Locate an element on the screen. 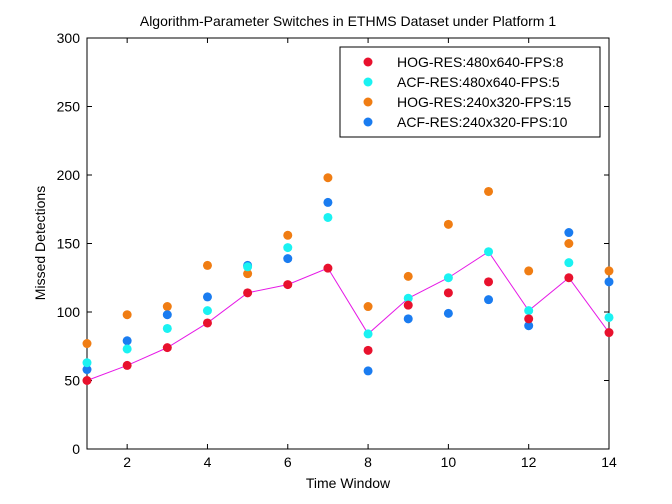 Image resolution: width=672 pixels, height=504 pixels. x-tick-label: 8 is located at coordinates (368, 462).